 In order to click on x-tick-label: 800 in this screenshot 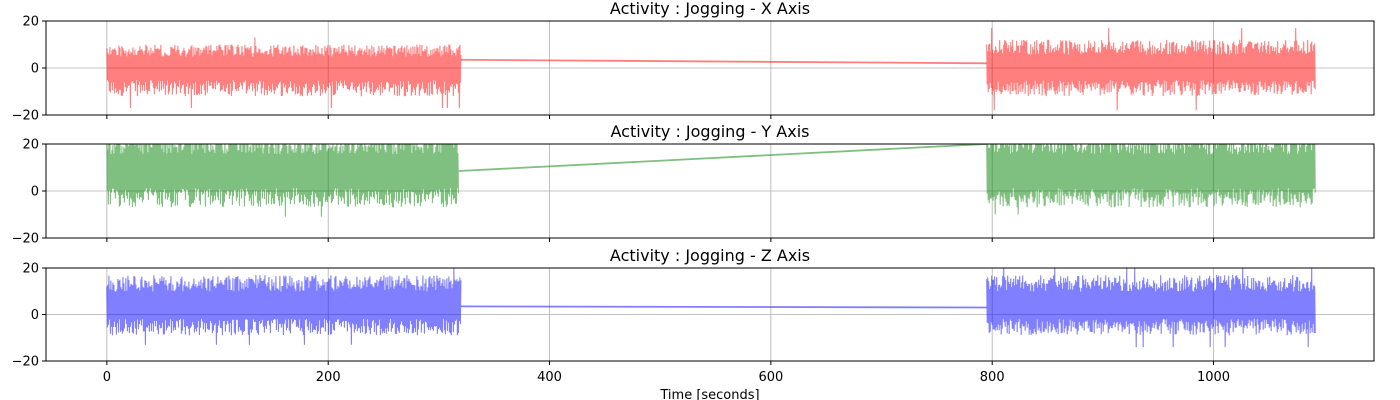, I will do `click(992, 377)`.